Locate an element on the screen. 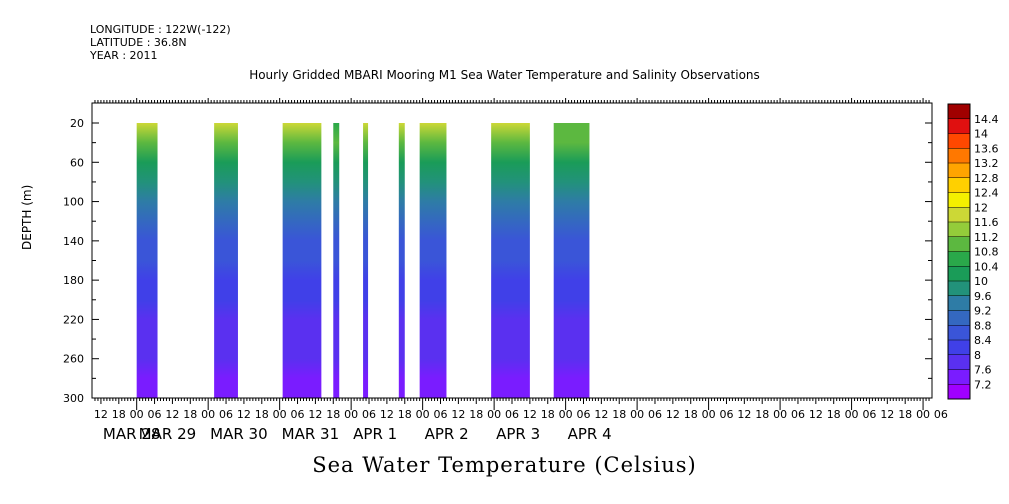 The image size is (1009, 504). colorbar-label: 12 is located at coordinates (981, 207).